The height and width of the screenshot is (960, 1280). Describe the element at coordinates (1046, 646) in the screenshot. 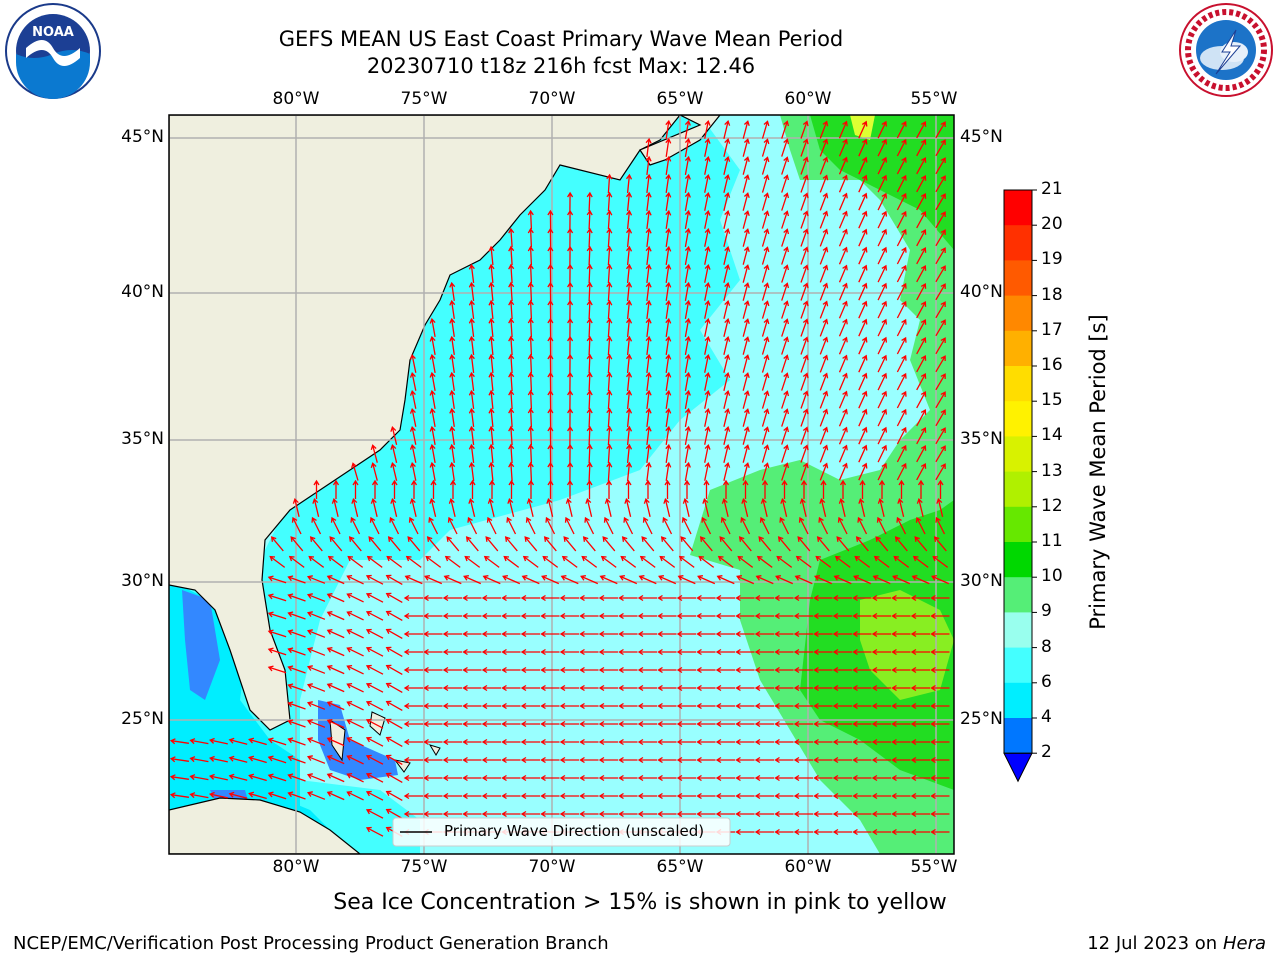

I see `colorbar-tick-label: 8` at that location.